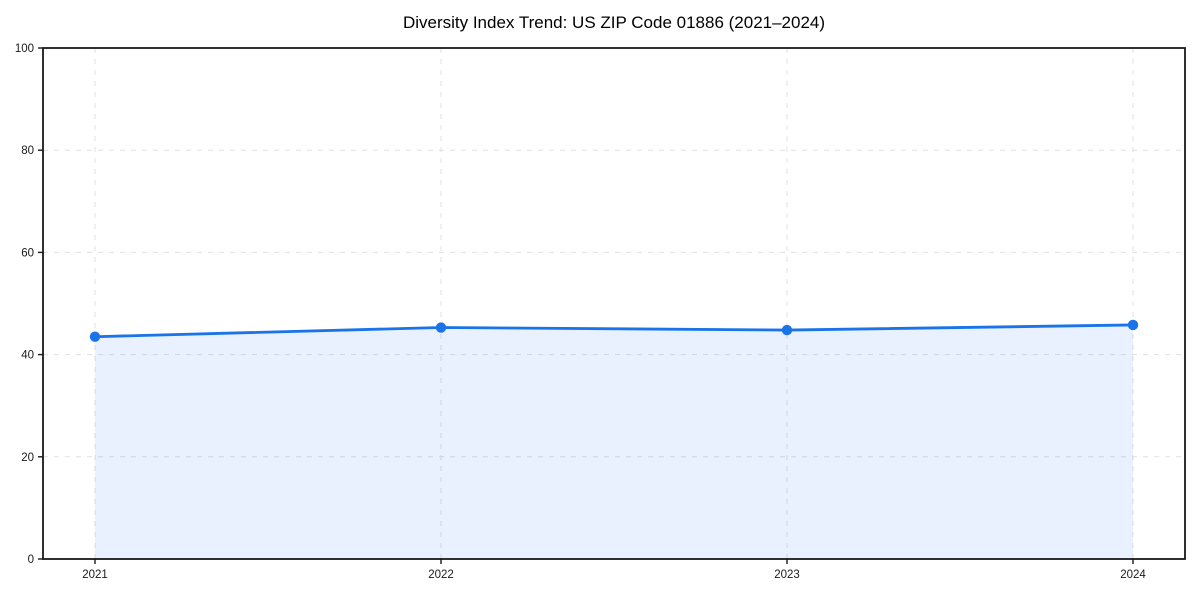 The width and height of the screenshot is (1200, 600). Describe the element at coordinates (95, 575) in the screenshot. I see `x-tick-label-2021: 2021` at that location.